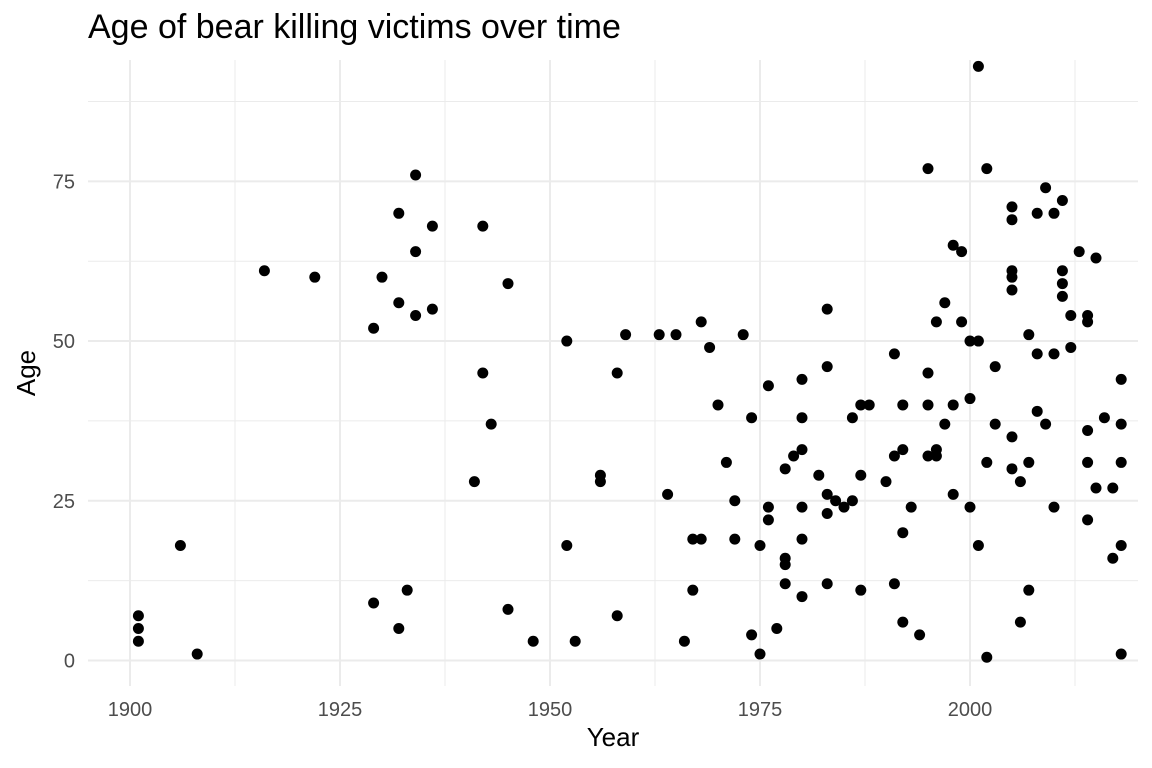 The height and width of the screenshot is (768, 1152). I want to click on chart-title: Age of bear killing victims over time, so click(354, 27).